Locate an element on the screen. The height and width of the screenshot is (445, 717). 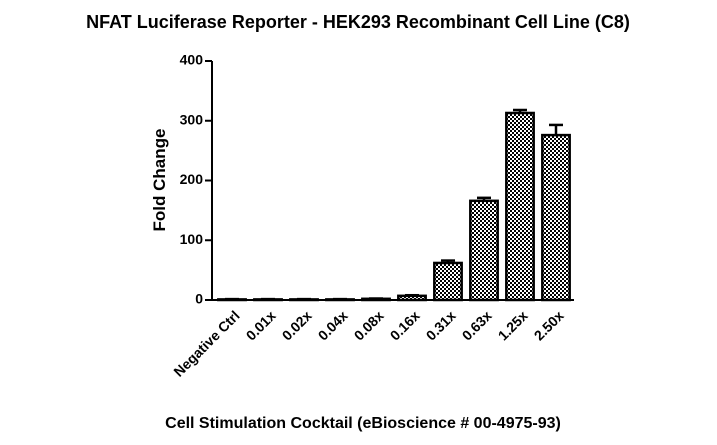
y-tick-label: 100 is located at coordinates (192, 239).